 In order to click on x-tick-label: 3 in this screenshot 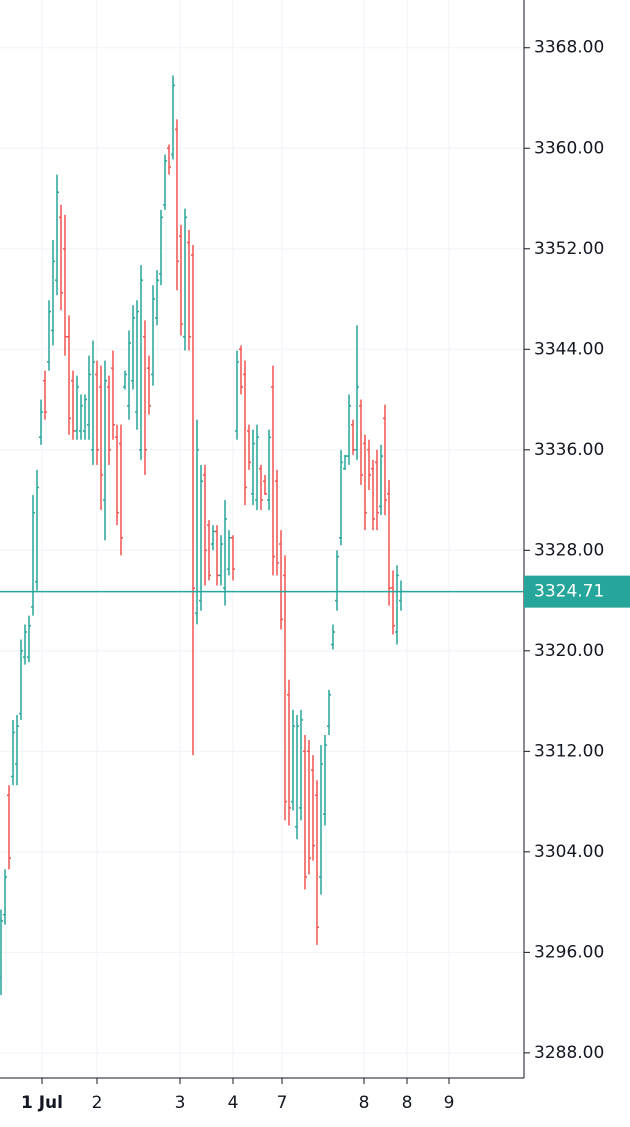, I will do `click(180, 1103)`.